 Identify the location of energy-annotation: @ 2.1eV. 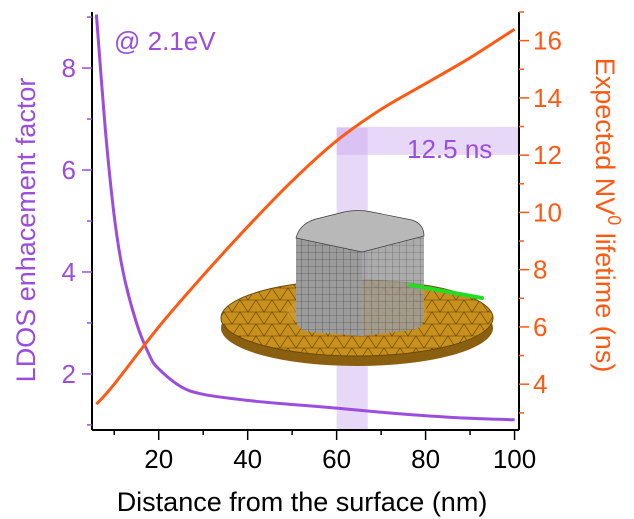
(165, 41).